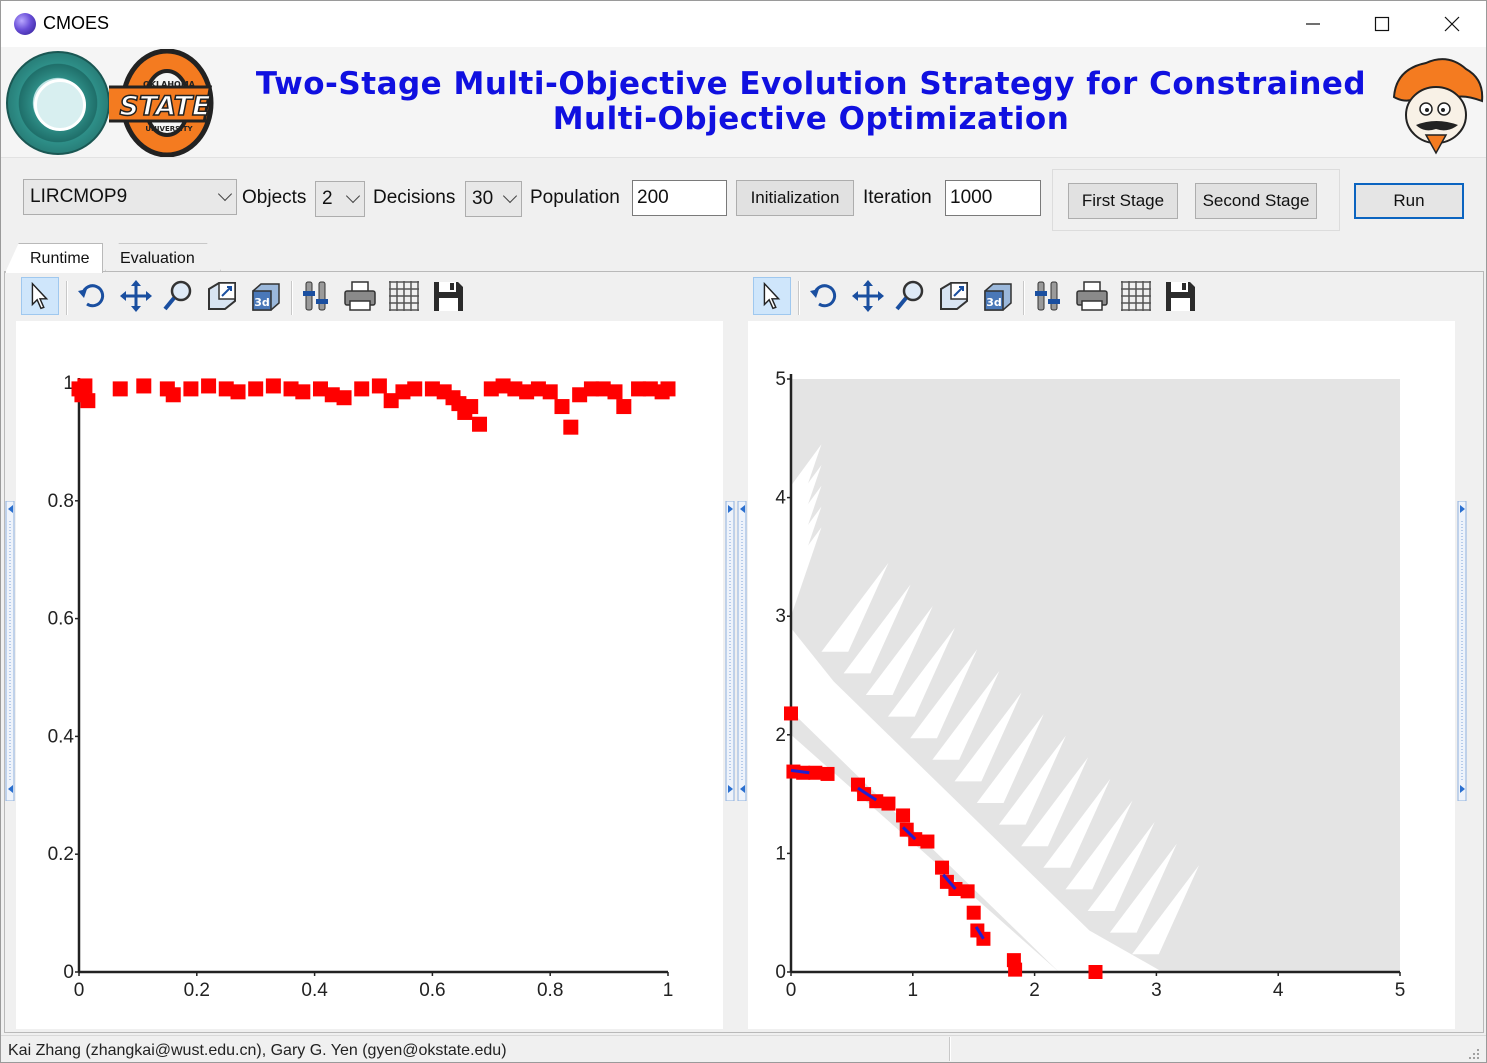 Image resolution: width=1487 pixels, height=1063 pixels. I want to click on population-input: 200, so click(679, 198).